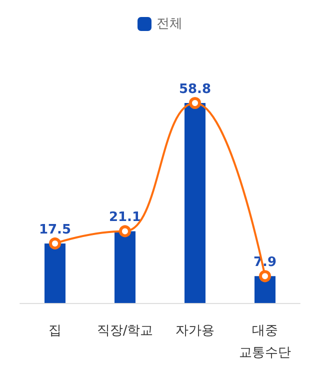 The width and height of the screenshot is (320, 370). What do you see at coordinates (169, 24) in the screenshot?
I see `legend-label: 전체` at bounding box center [169, 24].